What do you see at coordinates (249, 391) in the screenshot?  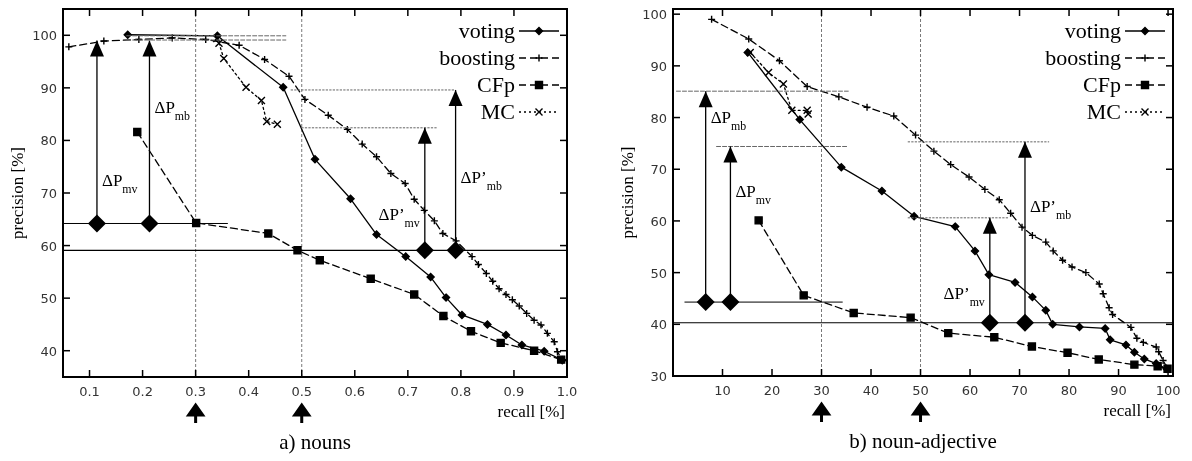 I see `x-tick-label: 0.4` at bounding box center [249, 391].